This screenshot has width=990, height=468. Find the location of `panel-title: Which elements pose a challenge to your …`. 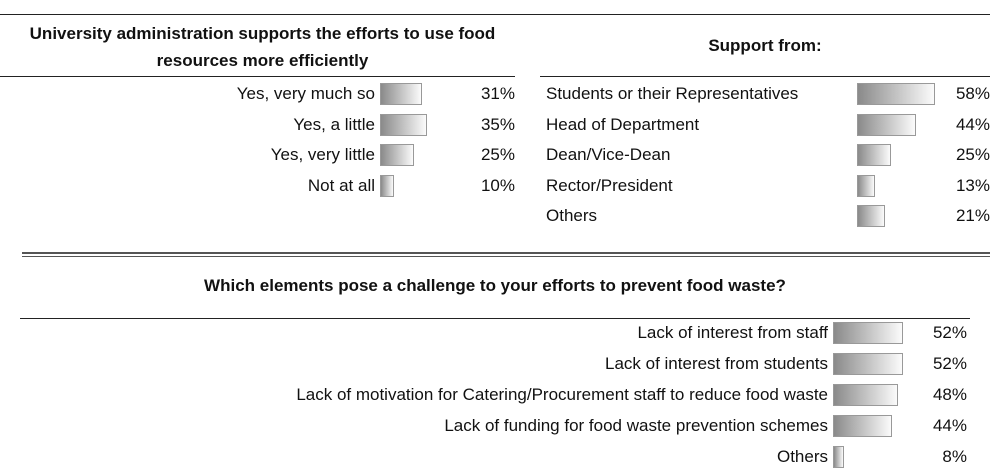

panel-title: Which elements pose a challenge to your … is located at coordinates (495, 285).